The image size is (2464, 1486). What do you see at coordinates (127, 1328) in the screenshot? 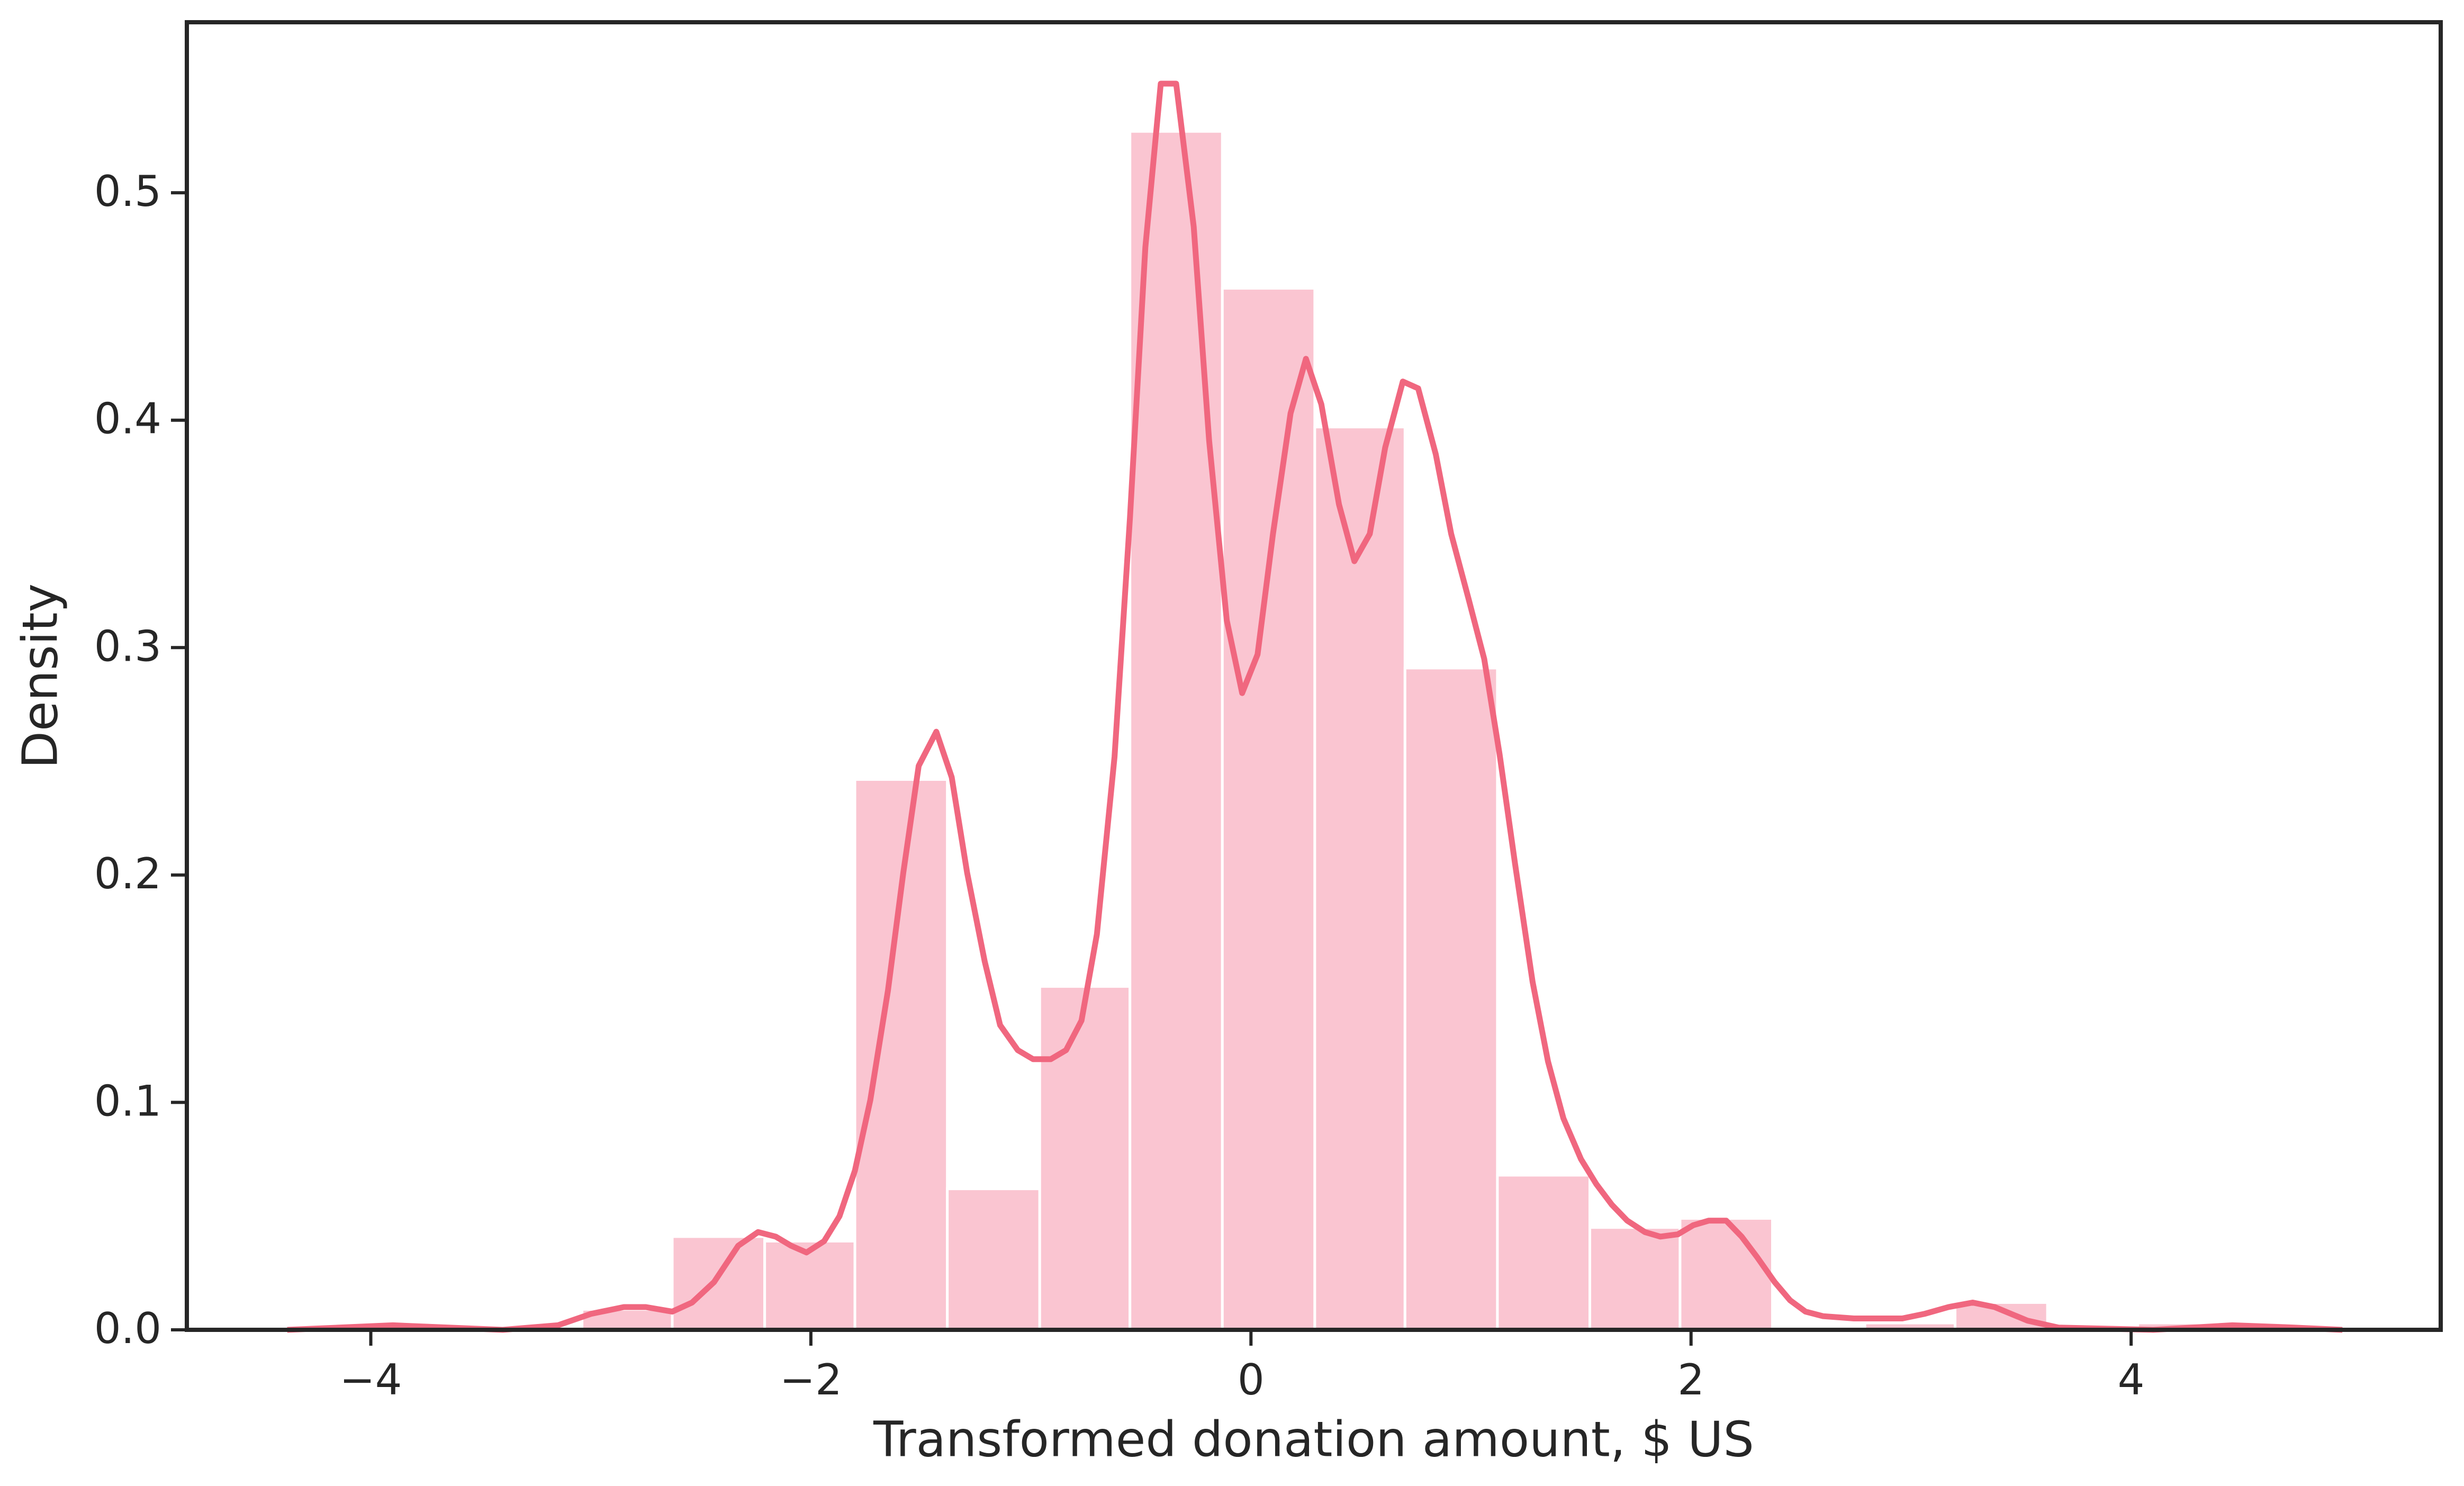
I see `y-tick-label: 0.0` at bounding box center [127, 1328].